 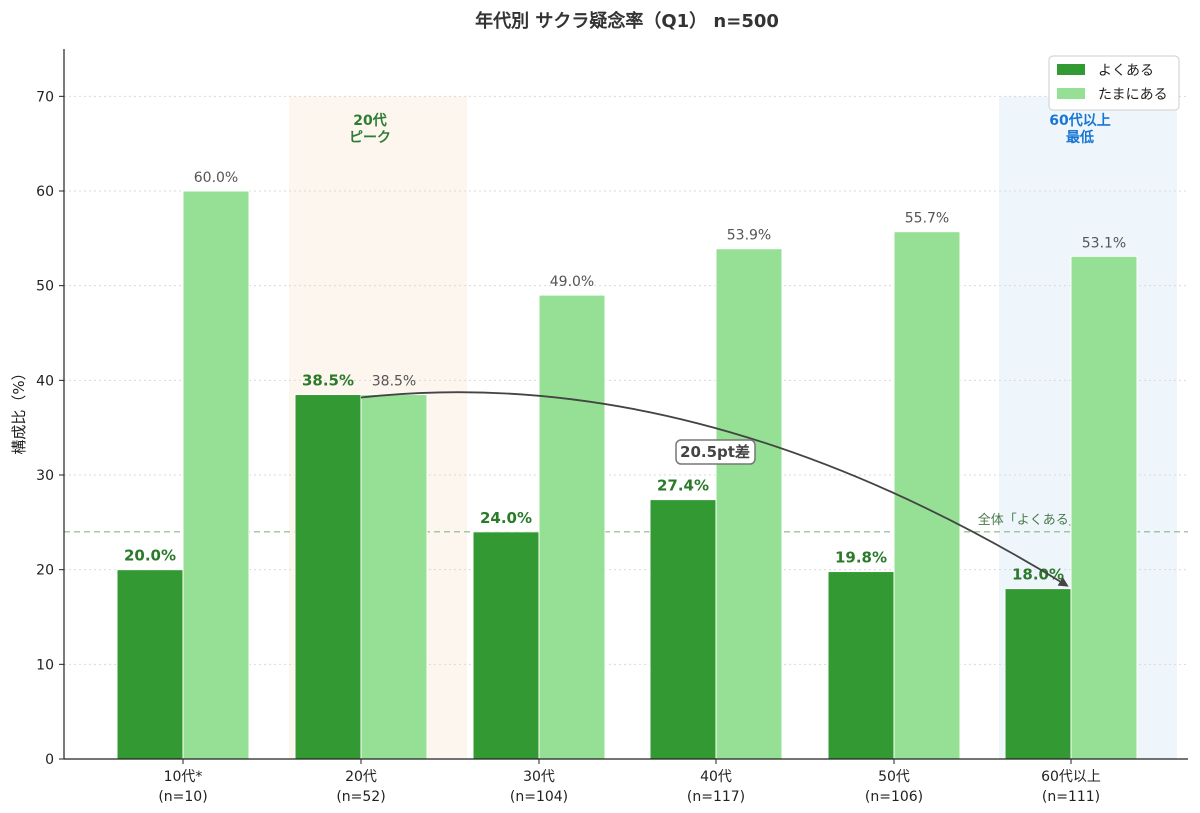 What do you see at coordinates (714, 489) in the screenshot?
I see `difference-arrow` at bounding box center [714, 489].